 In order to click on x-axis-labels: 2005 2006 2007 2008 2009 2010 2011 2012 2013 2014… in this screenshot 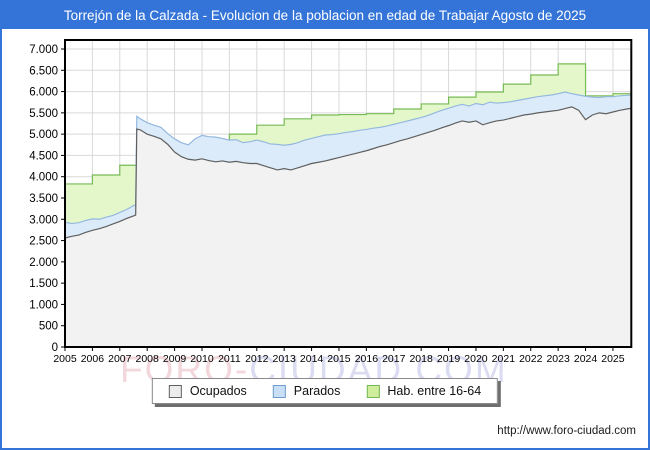, I will do `click(338, 359)`.